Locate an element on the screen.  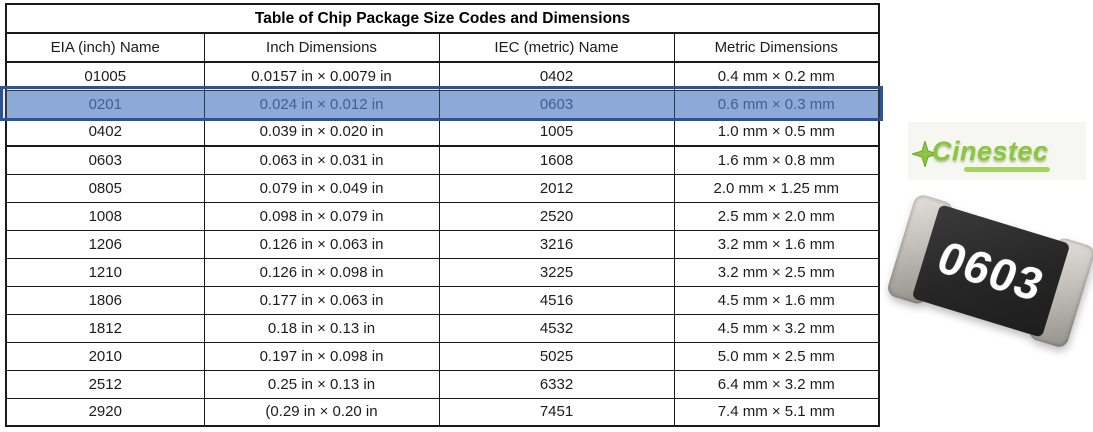
table-cell: 0.177 in × 0.063 in is located at coordinates (321, 300).